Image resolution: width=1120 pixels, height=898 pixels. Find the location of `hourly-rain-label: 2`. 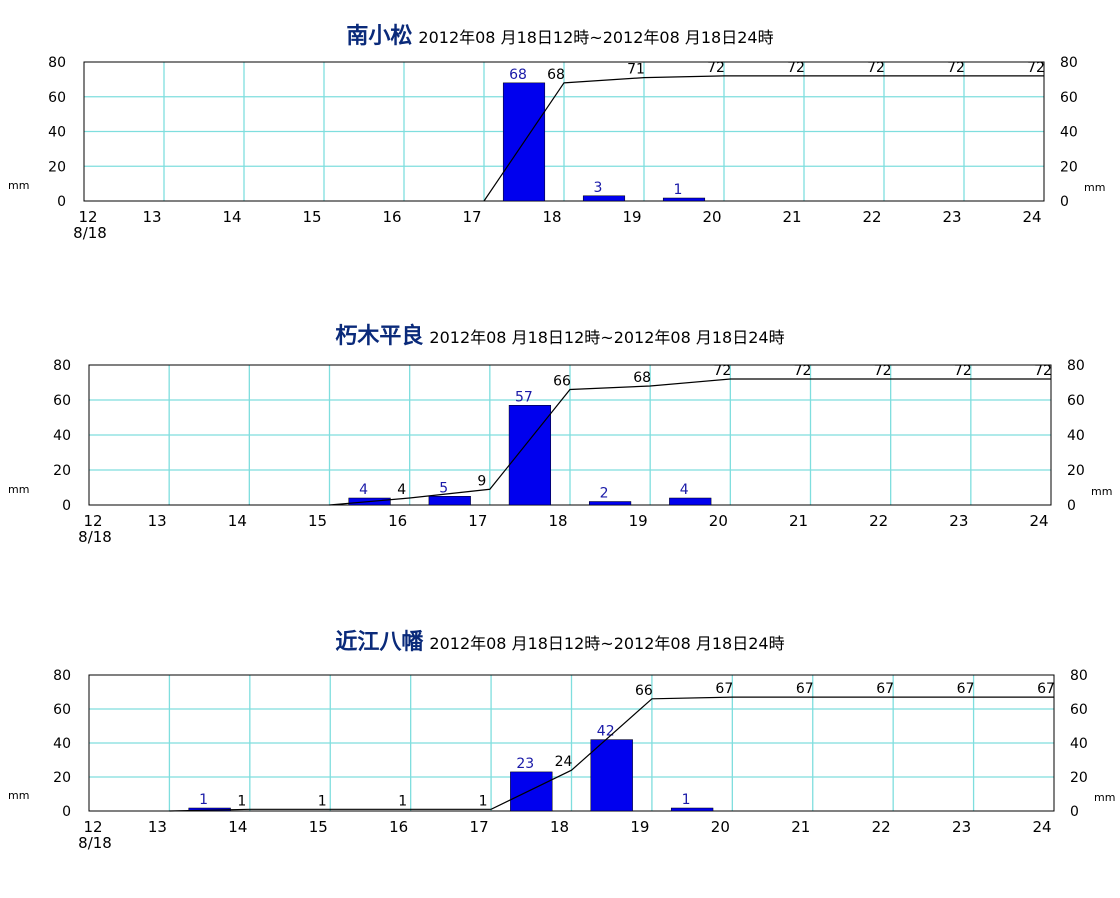

hourly-rain-label: 2 is located at coordinates (604, 494).